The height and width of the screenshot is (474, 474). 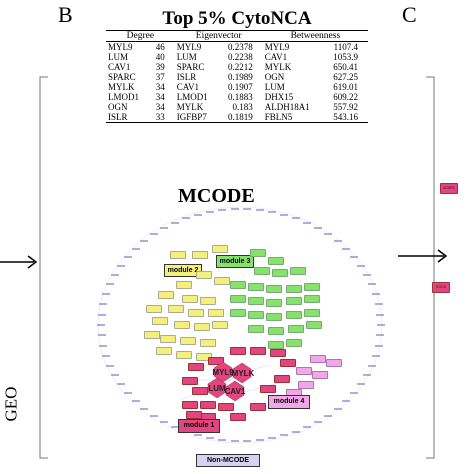 I want to click on hub-mylk: MYLK, so click(x=243, y=373).